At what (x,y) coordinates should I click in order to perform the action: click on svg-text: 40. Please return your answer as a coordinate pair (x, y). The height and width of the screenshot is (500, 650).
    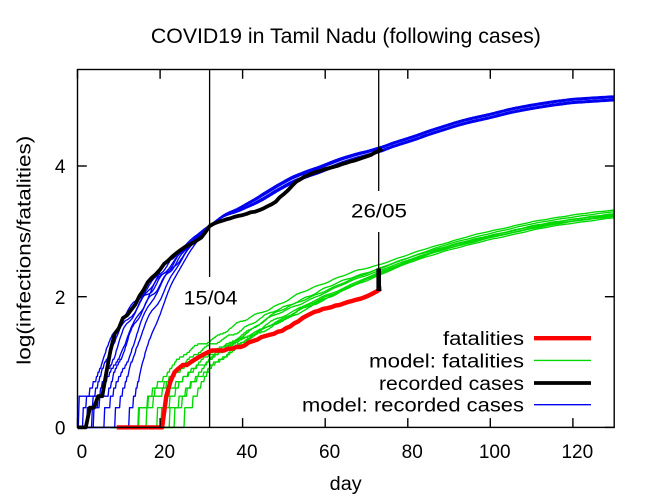
    Looking at the image, I should click on (246, 452).